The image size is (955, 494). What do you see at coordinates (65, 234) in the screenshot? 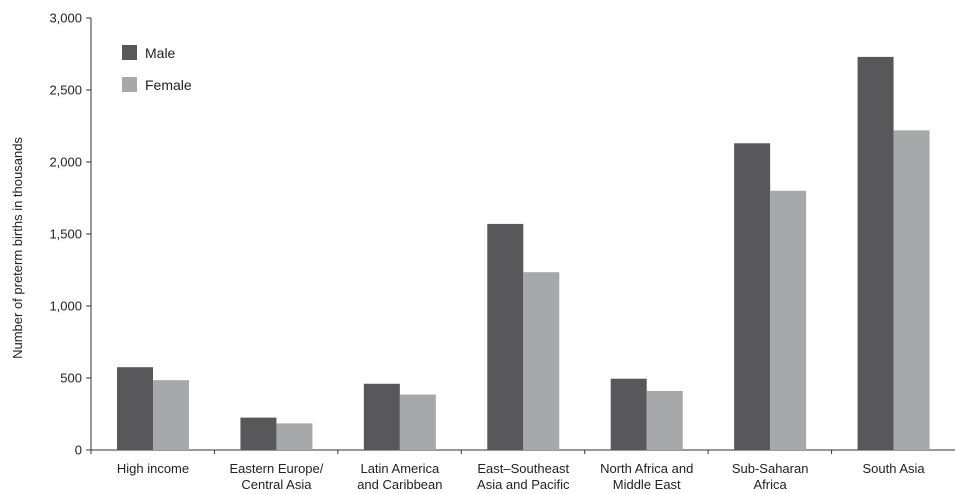
I see `y-tick-label: 1,500` at bounding box center [65, 234].